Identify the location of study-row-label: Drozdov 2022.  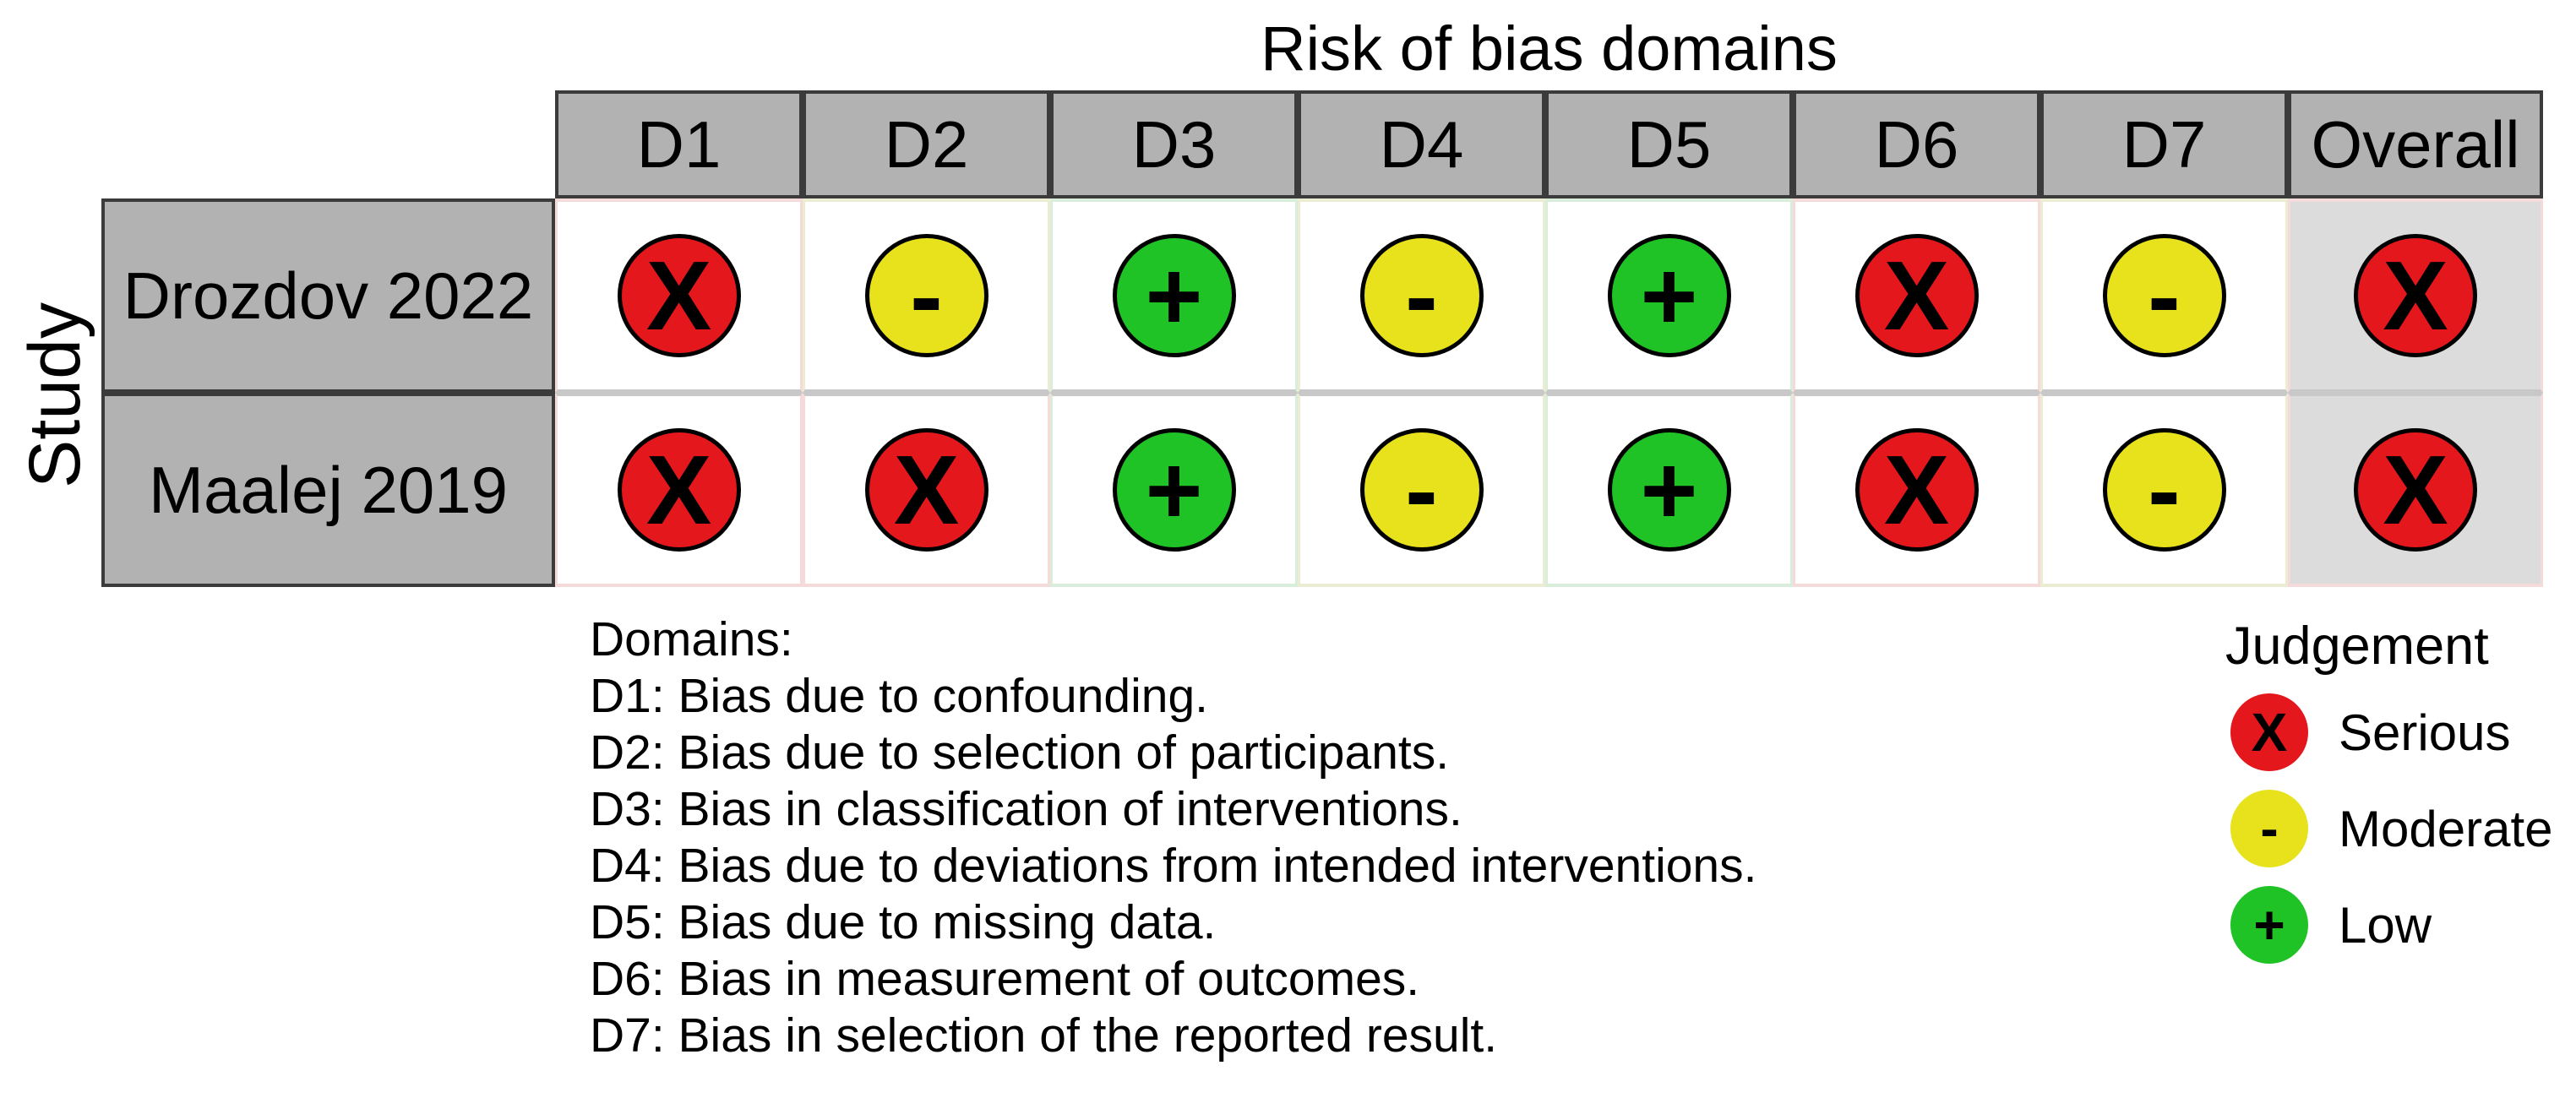
(328, 296).